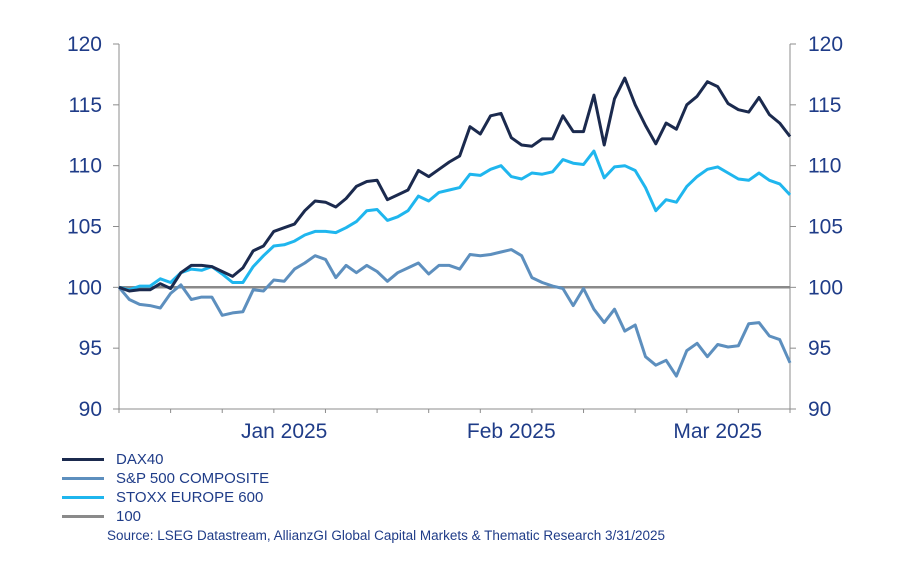 Image resolution: width=900 pixels, height=571 pixels. What do you see at coordinates (825, 227) in the screenshot?
I see `y-tick-label-right: 105` at bounding box center [825, 227].